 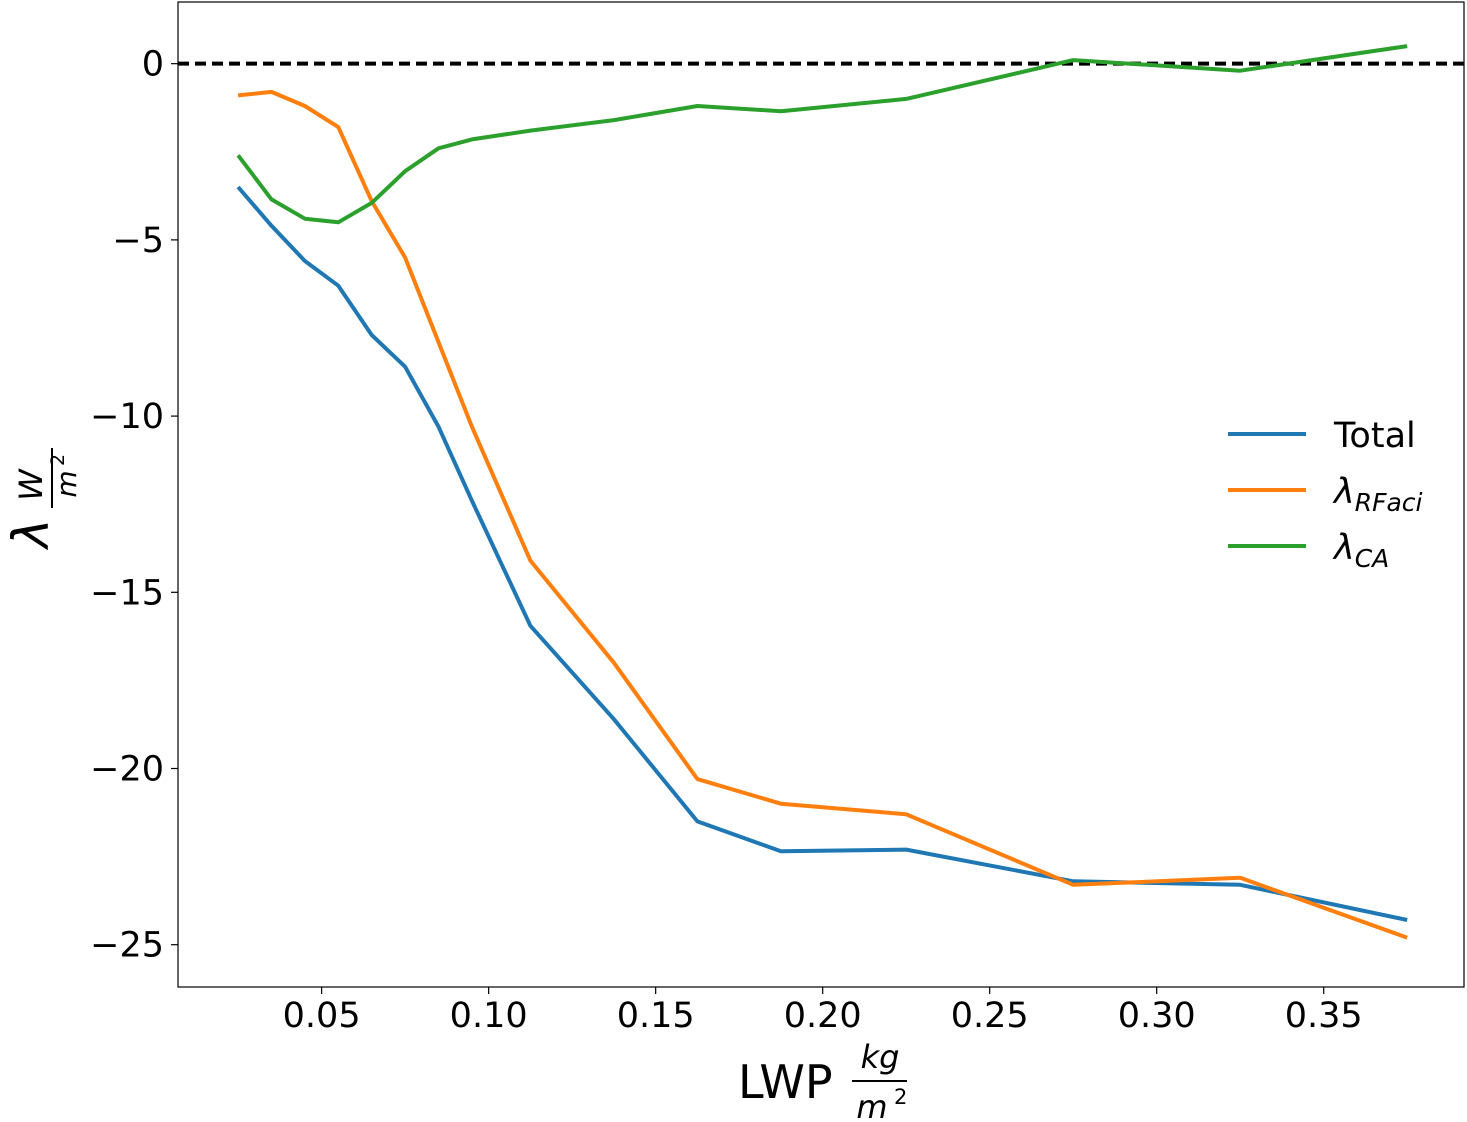 What do you see at coordinates (127, 946) in the screenshot?
I see `y-tick-label: −25` at bounding box center [127, 946].